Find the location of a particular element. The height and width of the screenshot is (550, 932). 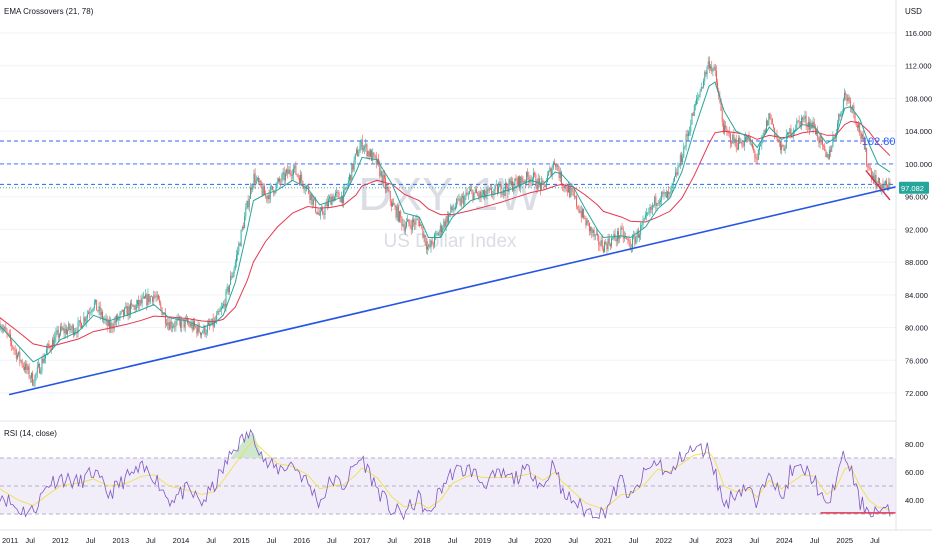

horizontal-levels is located at coordinates (448, 164).